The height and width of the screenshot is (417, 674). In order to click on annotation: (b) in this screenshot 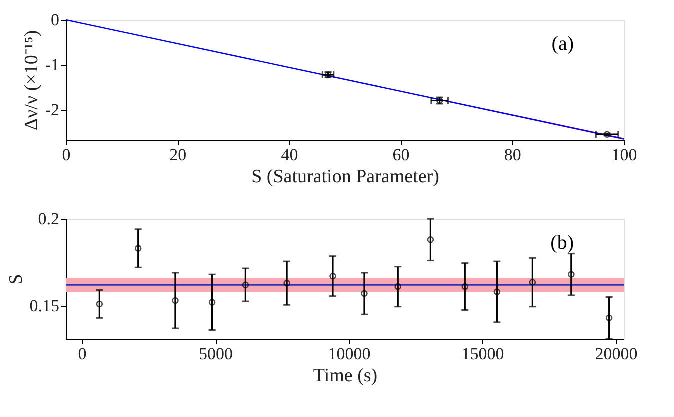, I will do `click(562, 243)`.